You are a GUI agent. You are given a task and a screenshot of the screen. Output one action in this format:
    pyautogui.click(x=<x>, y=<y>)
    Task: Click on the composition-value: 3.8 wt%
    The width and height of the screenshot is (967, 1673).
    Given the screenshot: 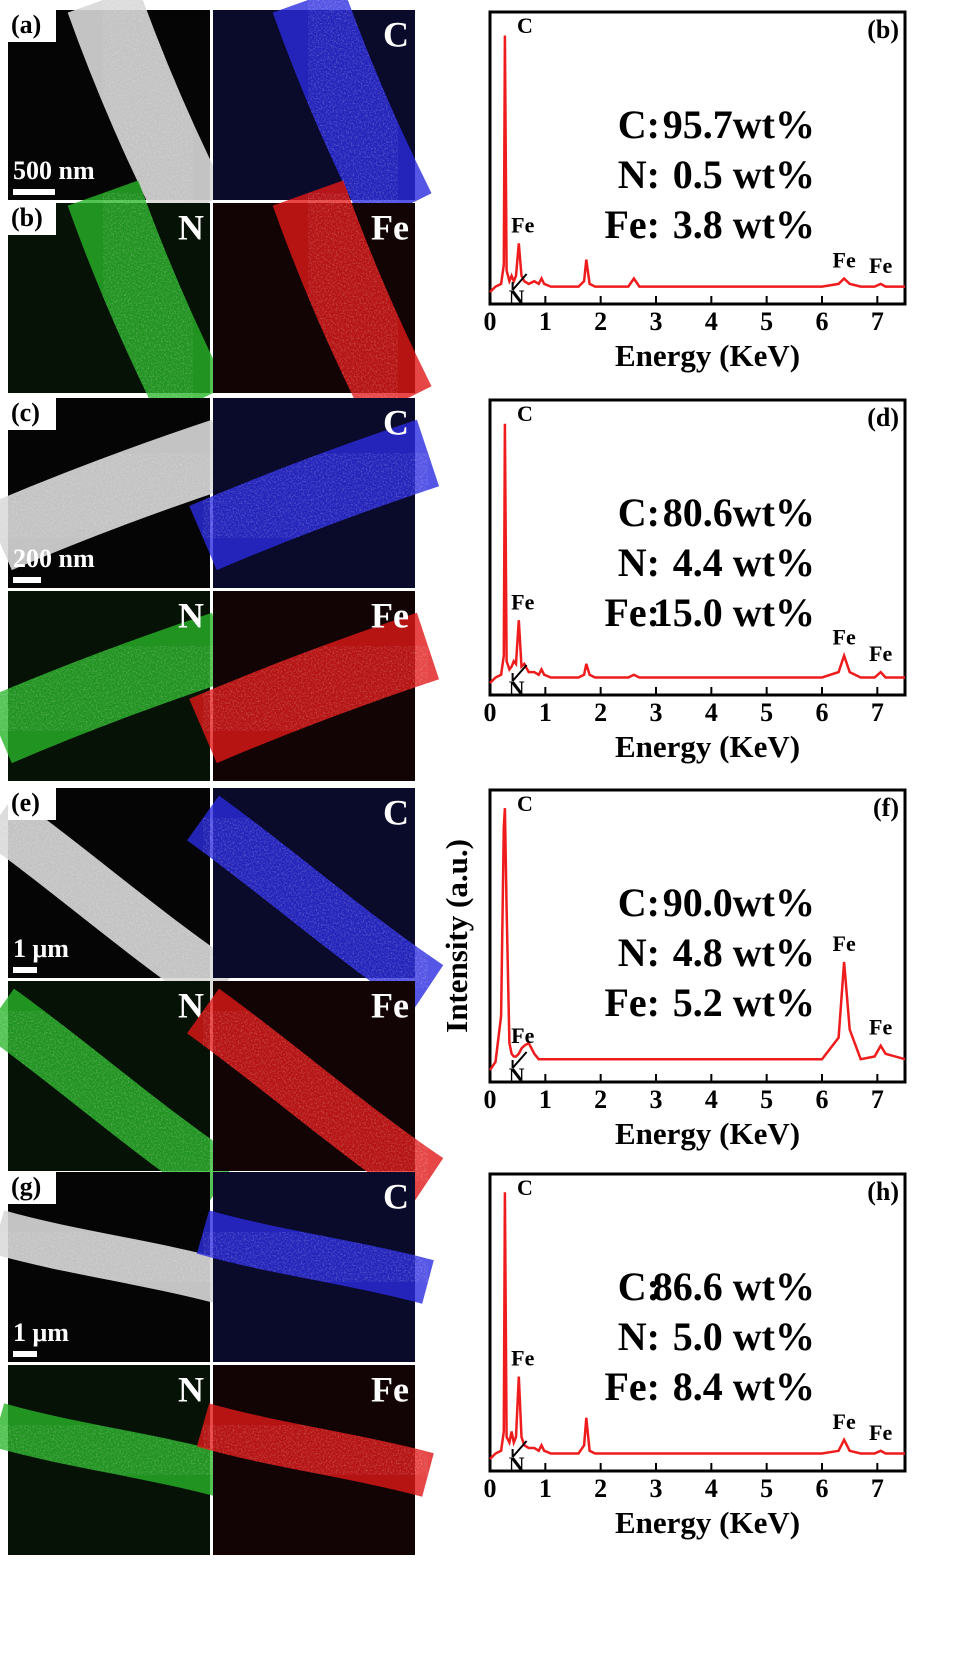 What is the action you would take?
    pyautogui.click(x=744, y=224)
    